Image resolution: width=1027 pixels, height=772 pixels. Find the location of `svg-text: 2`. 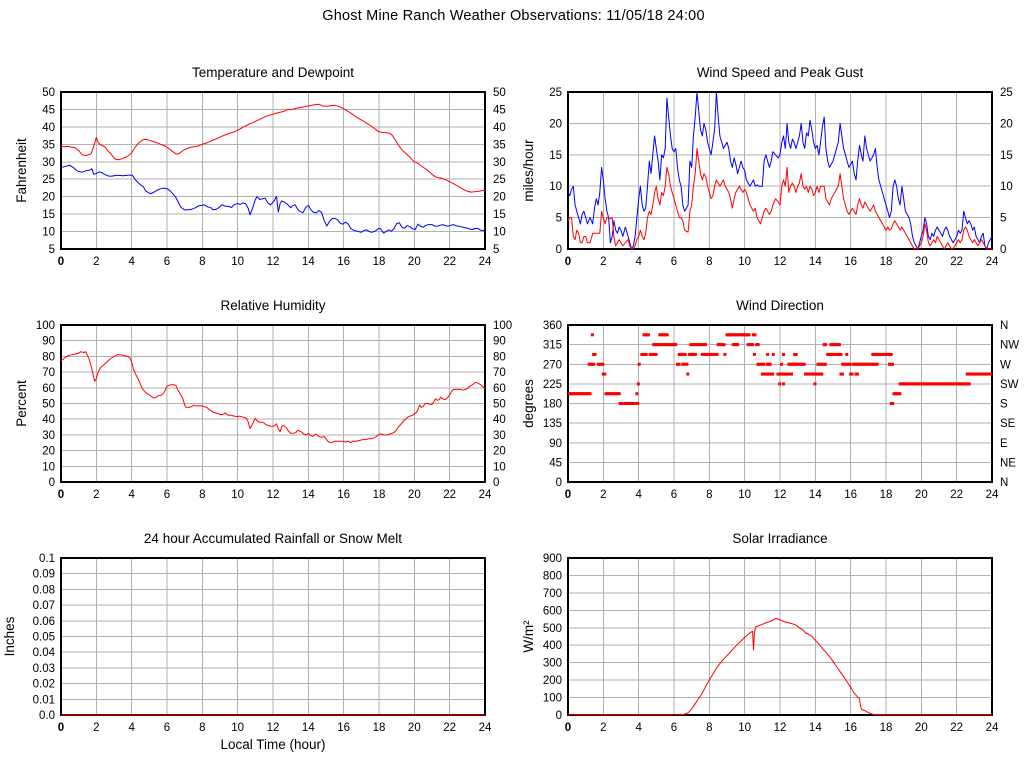

svg-text: 2 is located at coordinates (96, 495).